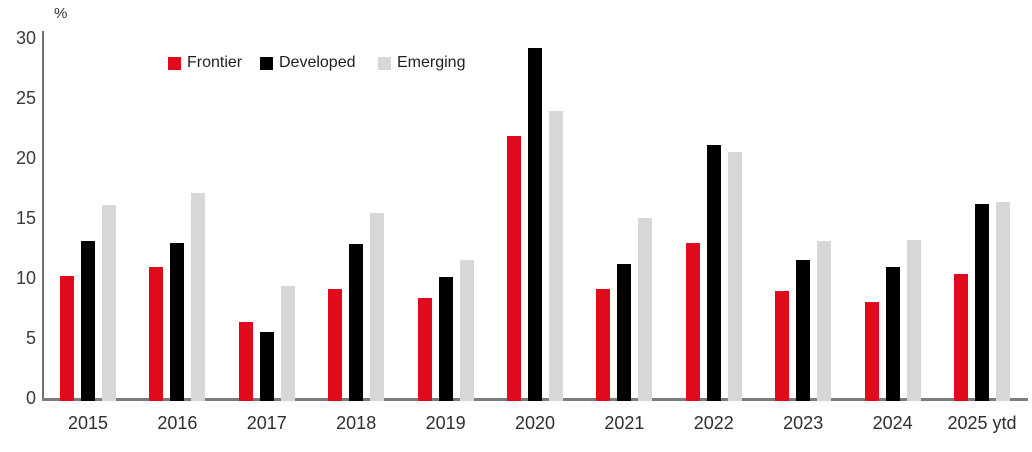 The image size is (1032, 452). I want to click on x-label-2021: 2021, so click(624, 423).